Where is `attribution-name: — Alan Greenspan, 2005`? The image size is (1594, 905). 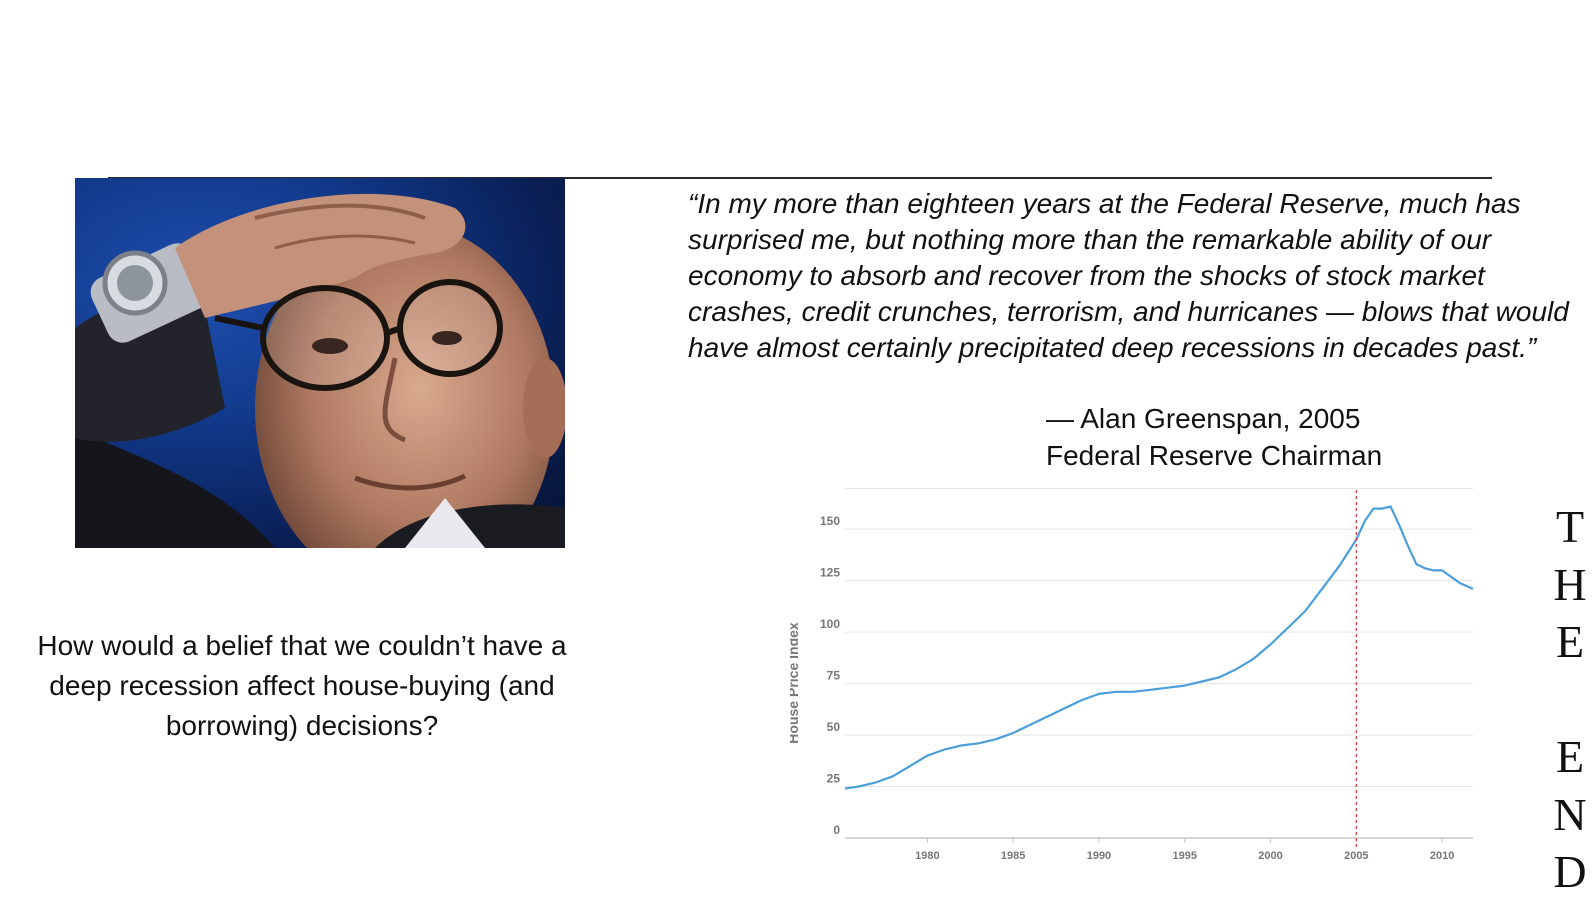 attribution-name: — Alan Greenspan, 2005 is located at coordinates (1203, 418).